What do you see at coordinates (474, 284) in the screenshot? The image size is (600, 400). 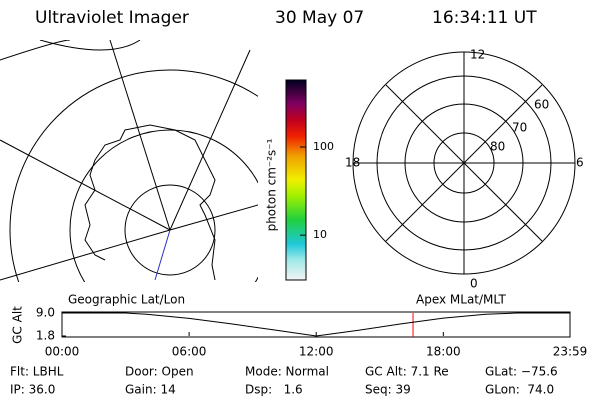 I see `hour-label: 0` at bounding box center [474, 284].